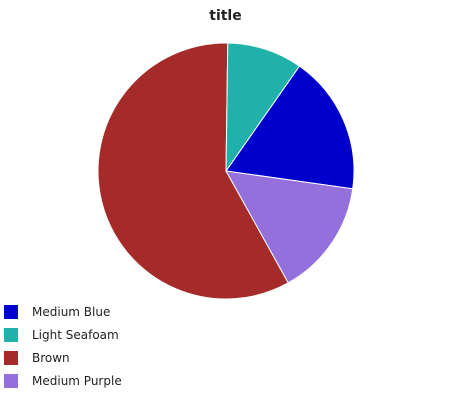 The height and width of the screenshot is (400, 451). What do you see at coordinates (11, 334) in the screenshot?
I see `legend-swatch-light-seafoam` at bounding box center [11, 334].